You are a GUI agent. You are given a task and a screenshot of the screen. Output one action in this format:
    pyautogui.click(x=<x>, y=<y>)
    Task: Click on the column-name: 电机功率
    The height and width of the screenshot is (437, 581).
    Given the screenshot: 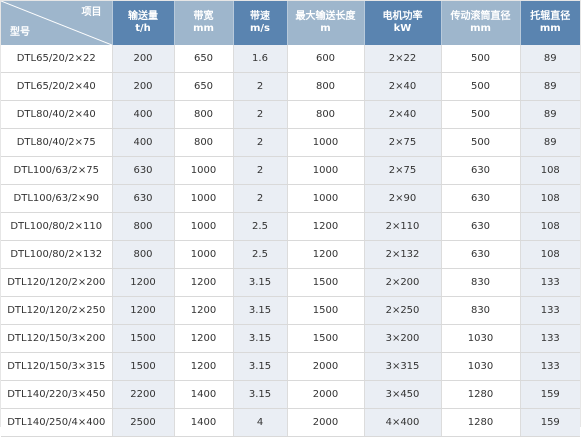 What is the action you would take?
    pyautogui.click(x=402, y=16)
    